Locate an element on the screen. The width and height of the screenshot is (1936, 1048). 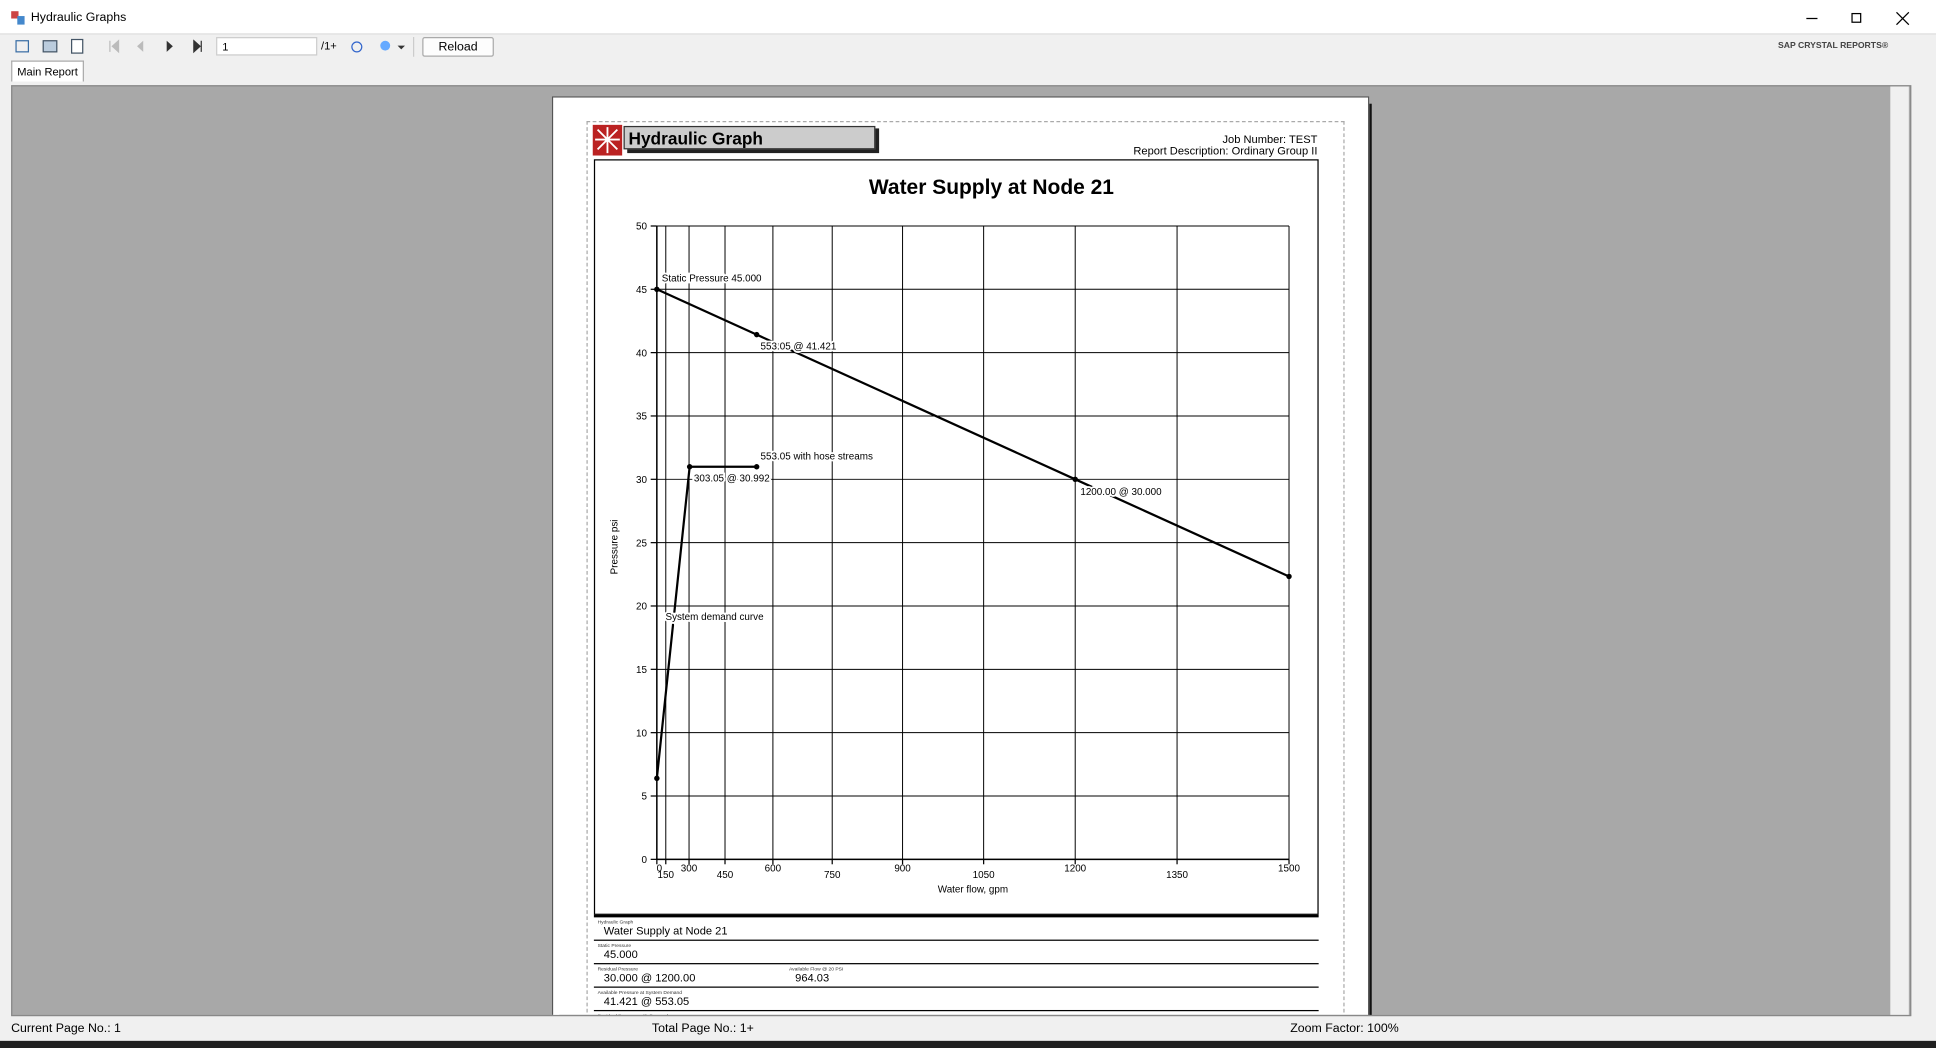
restore is located at coordinates (1856, 17).